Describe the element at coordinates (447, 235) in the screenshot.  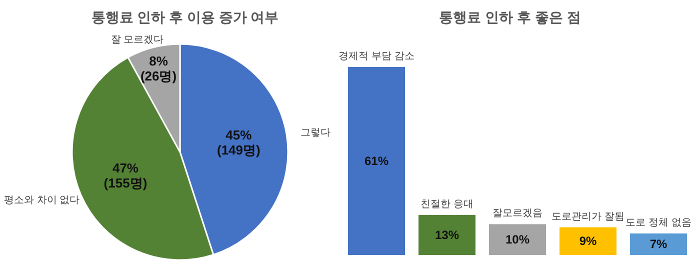
I see `data-label: 13%` at that location.